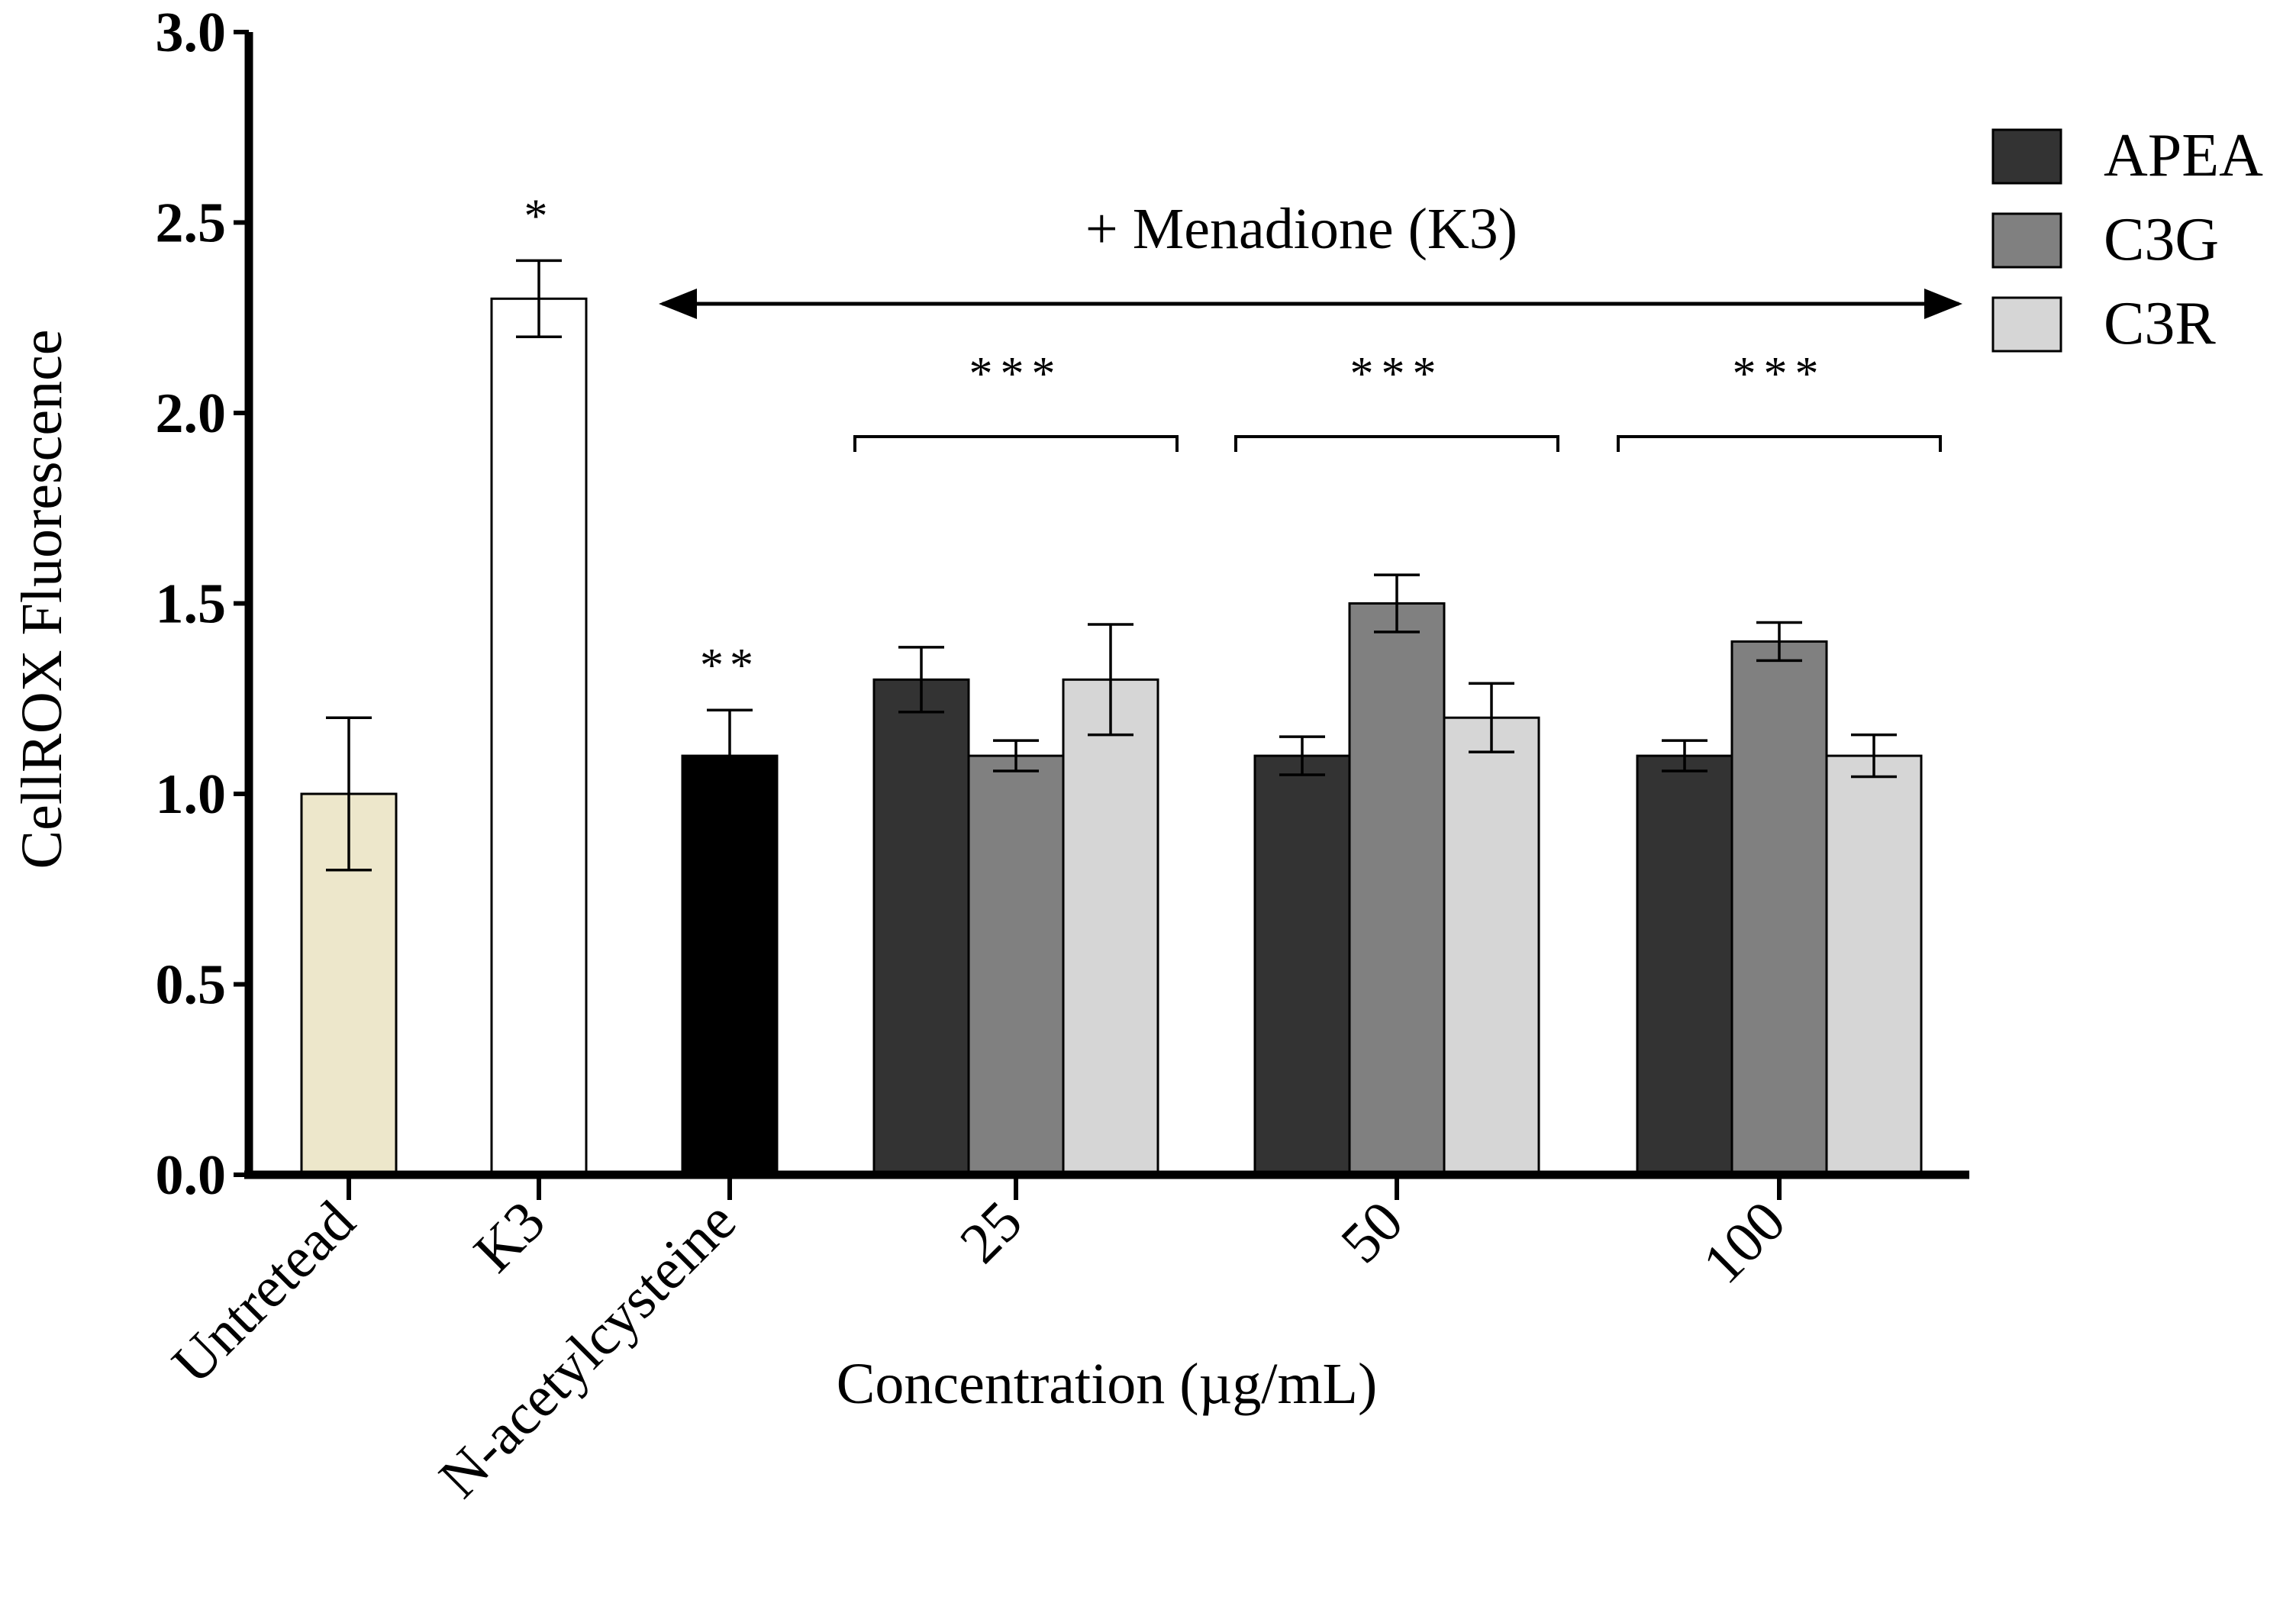 This screenshot has height=1616, width=2296. Describe the element at coordinates (539, 216) in the screenshot. I see `significance-label: *` at that location.